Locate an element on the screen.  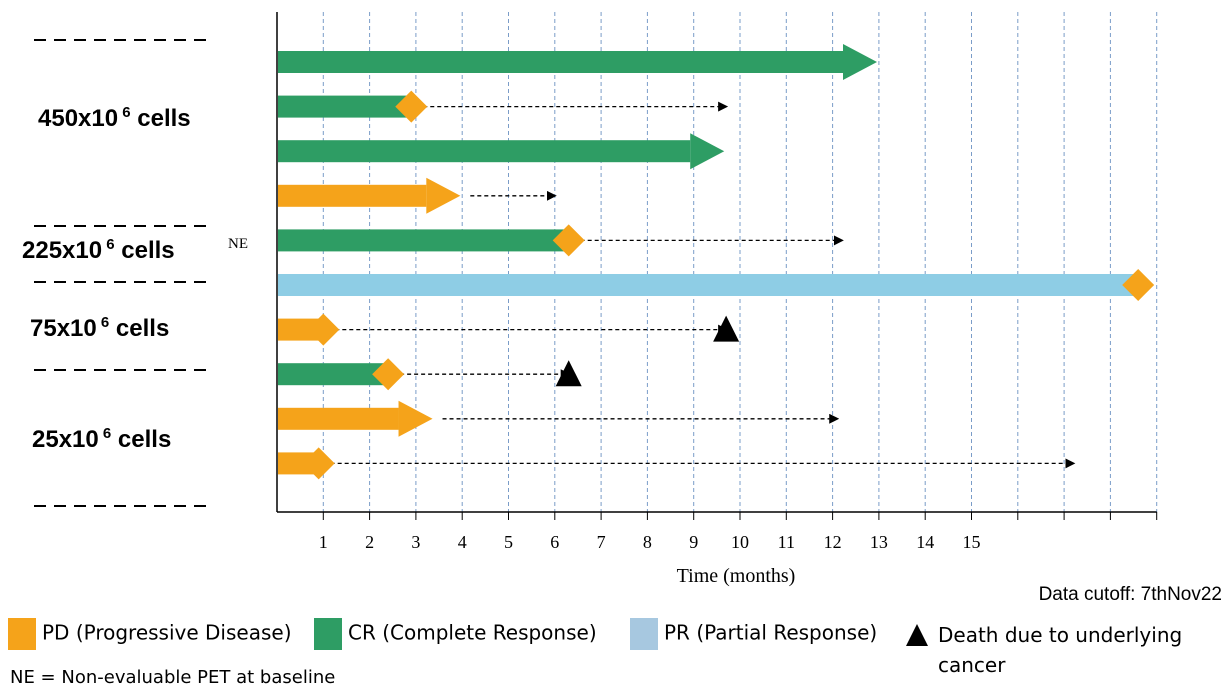
x-tick-label: 7 is located at coordinates (601, 542).